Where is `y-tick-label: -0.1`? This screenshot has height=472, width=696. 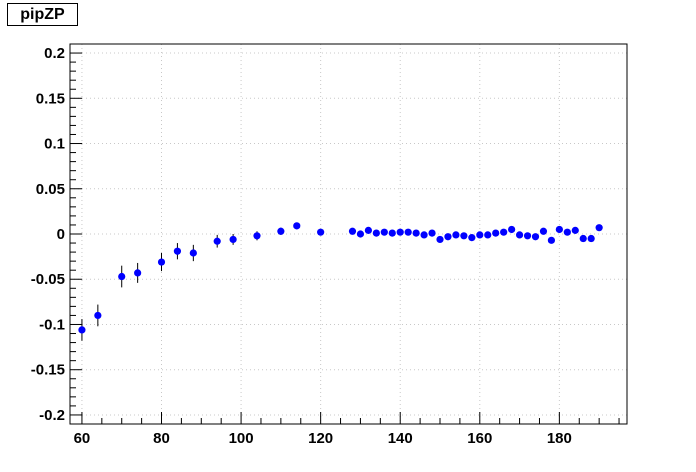 y-tick-label: -0.1 is located at coordinates (52, 324).